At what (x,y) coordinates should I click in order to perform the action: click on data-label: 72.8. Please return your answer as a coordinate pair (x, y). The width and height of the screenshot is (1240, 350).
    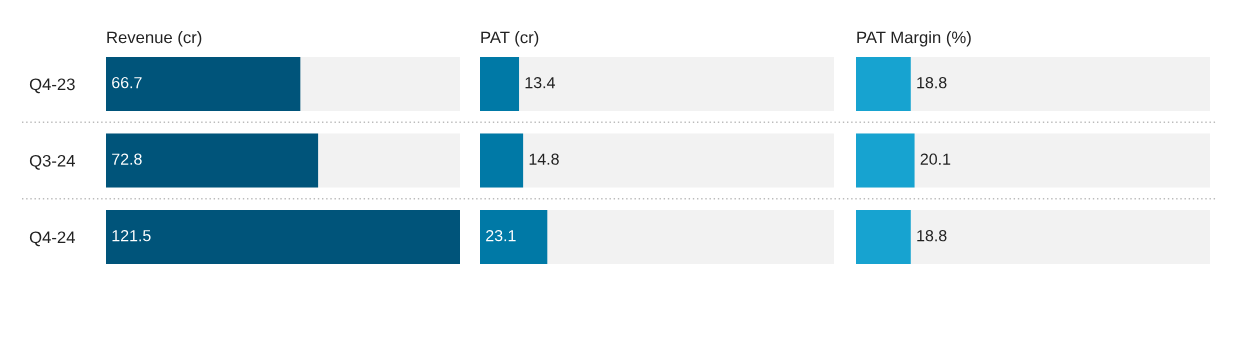
    Looking at the image, I should click on (127, 159).